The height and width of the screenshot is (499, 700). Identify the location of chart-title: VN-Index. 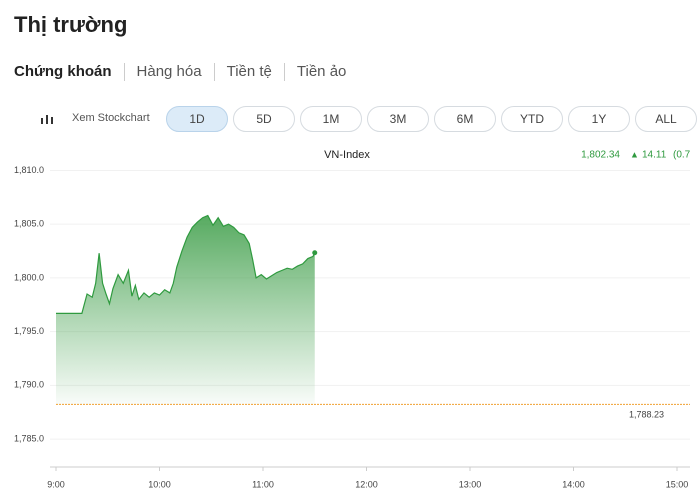
(347, 155).